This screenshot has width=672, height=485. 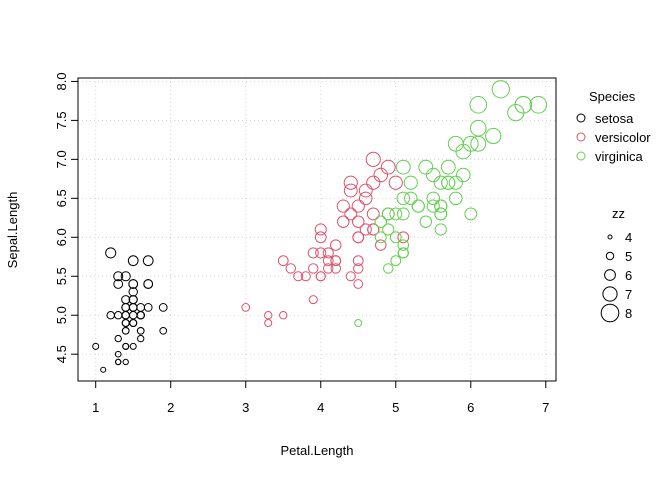 I want to click on size-legend: zz 4 5 6 7 8, so click(x=616, y=264).